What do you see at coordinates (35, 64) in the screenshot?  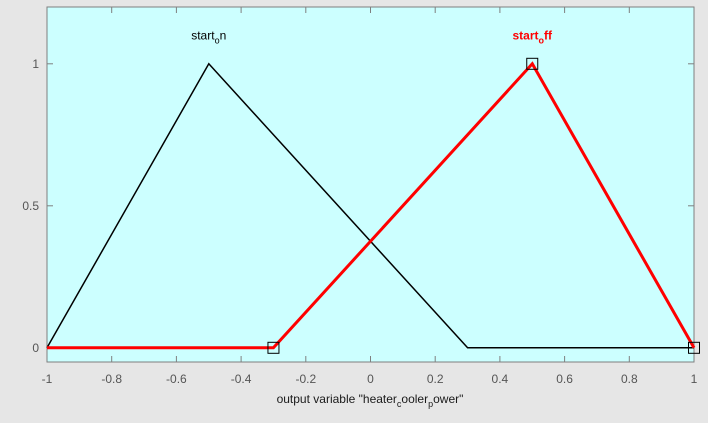 I see `y-tick-label: 1` at bounding box center [35, 64].